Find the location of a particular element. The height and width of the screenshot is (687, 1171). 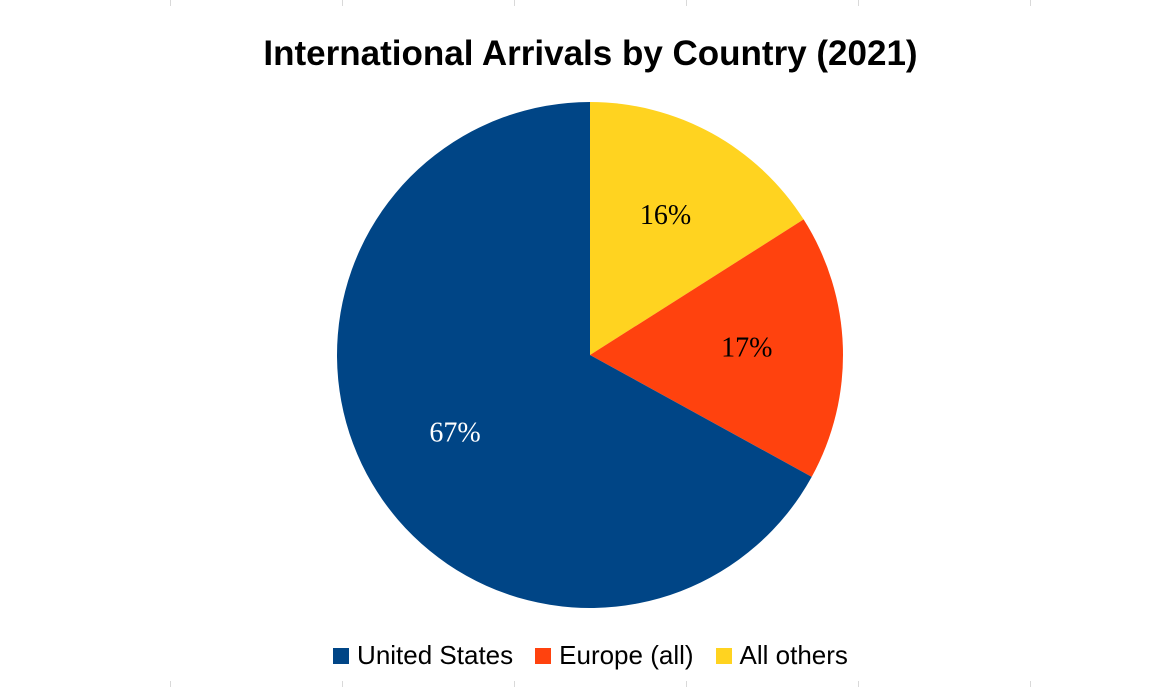

legend-label: All others is located at coordinates (793, 655).